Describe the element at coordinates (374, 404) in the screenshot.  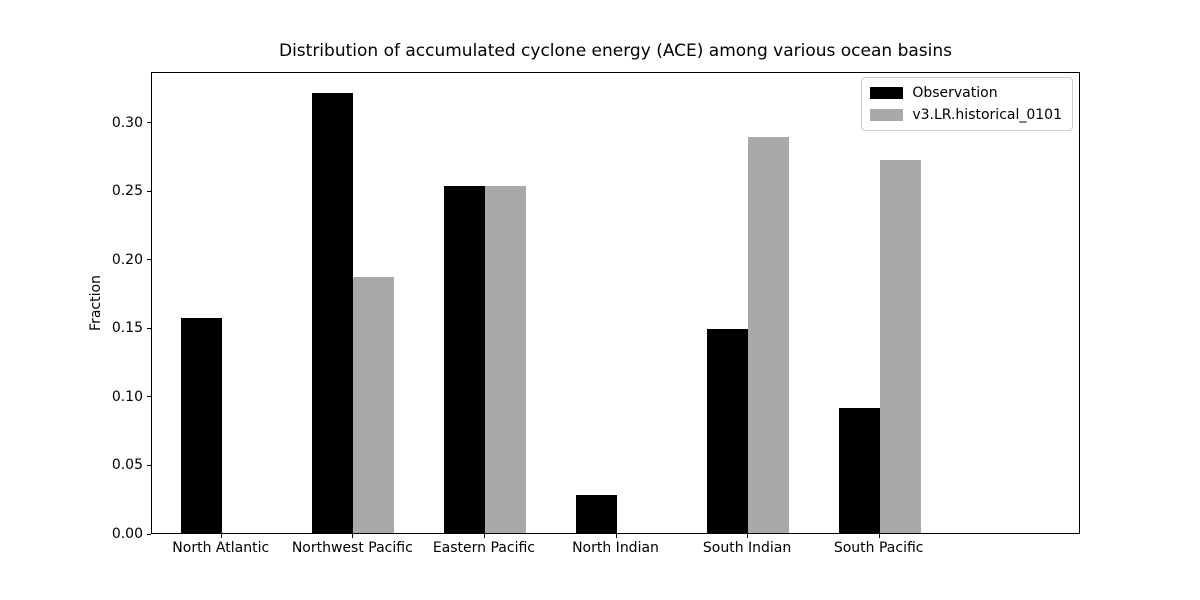
I see `bar-v3-lr-historical-0101-northwest-pacific` at that location.